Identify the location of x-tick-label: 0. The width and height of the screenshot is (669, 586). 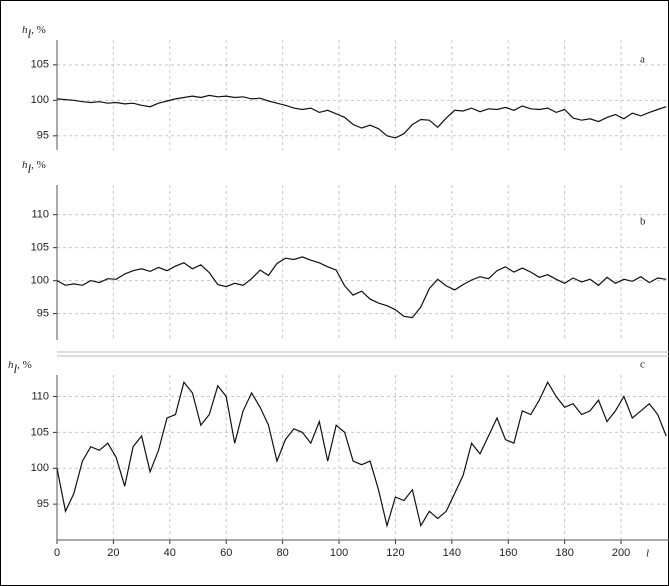
(57, 553).